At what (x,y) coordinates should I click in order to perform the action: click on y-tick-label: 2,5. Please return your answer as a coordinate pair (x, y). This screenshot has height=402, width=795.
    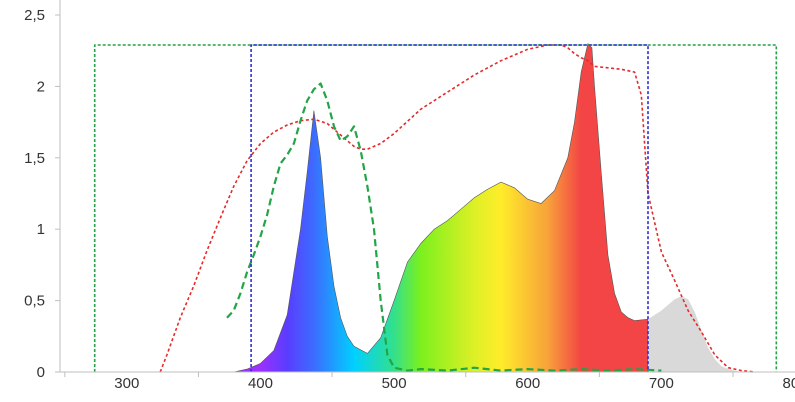
    Looking at the image, I should click on (34, 15).